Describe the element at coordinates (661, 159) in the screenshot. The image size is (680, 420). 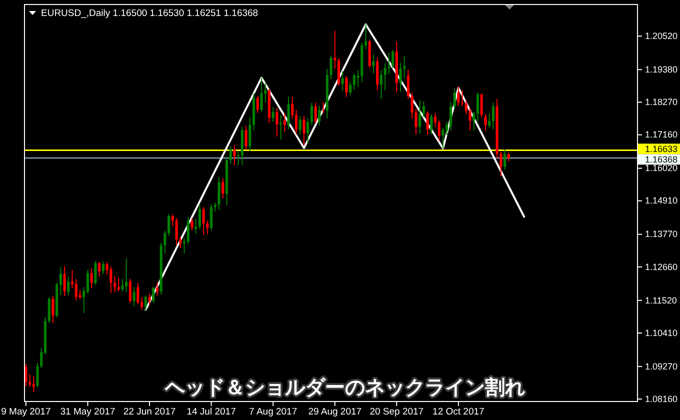
I see `ref-line-label: 1.16368` at that location.